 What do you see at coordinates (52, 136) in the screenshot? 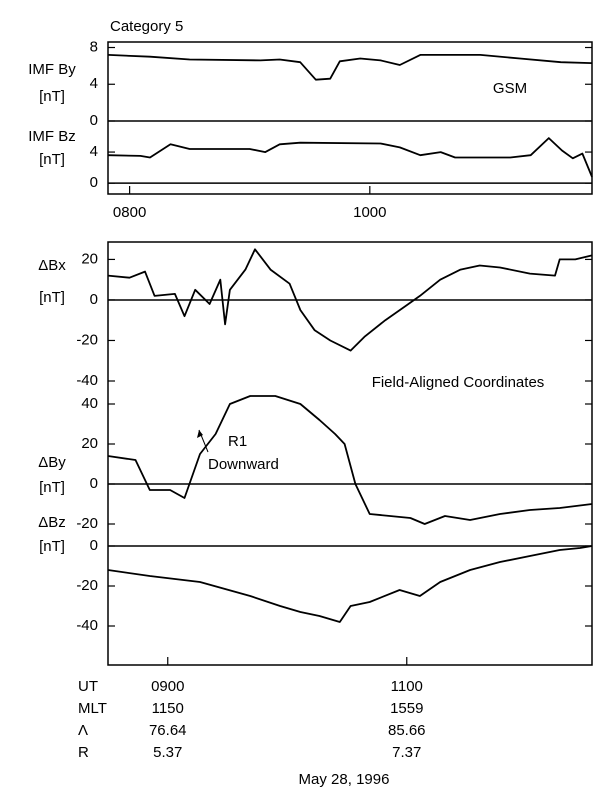
I see `y-axis-label: IMF Bz` at bounding box center [52, 136].